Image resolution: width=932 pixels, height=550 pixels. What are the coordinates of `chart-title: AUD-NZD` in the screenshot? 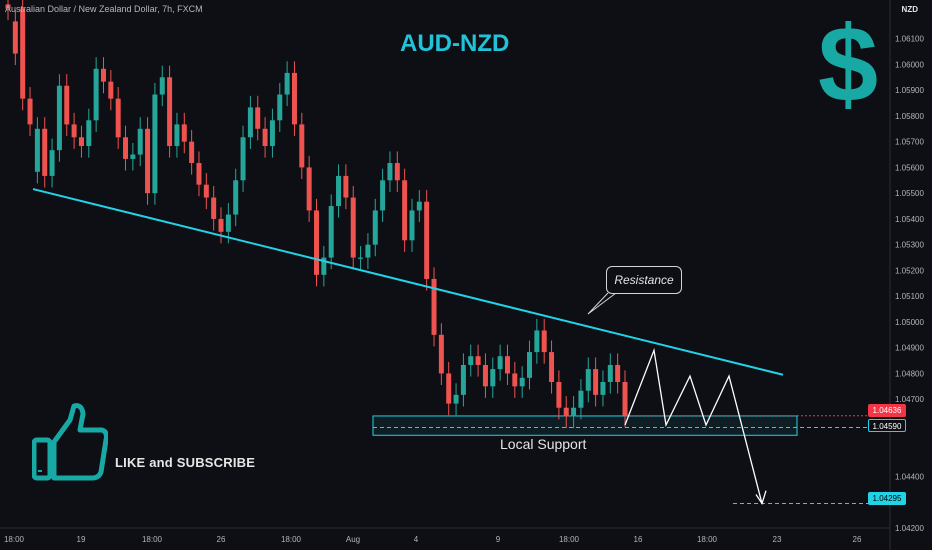 It's located at (455, 43).